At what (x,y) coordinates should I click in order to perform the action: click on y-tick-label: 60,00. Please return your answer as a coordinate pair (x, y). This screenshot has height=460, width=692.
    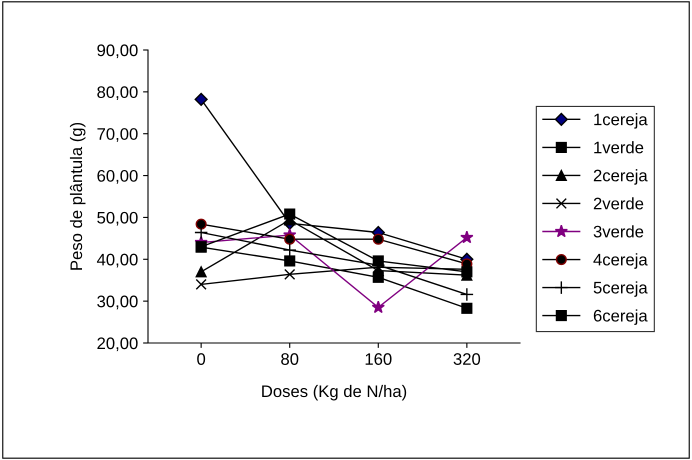
    Looking at the image, I should click on (117, 177).